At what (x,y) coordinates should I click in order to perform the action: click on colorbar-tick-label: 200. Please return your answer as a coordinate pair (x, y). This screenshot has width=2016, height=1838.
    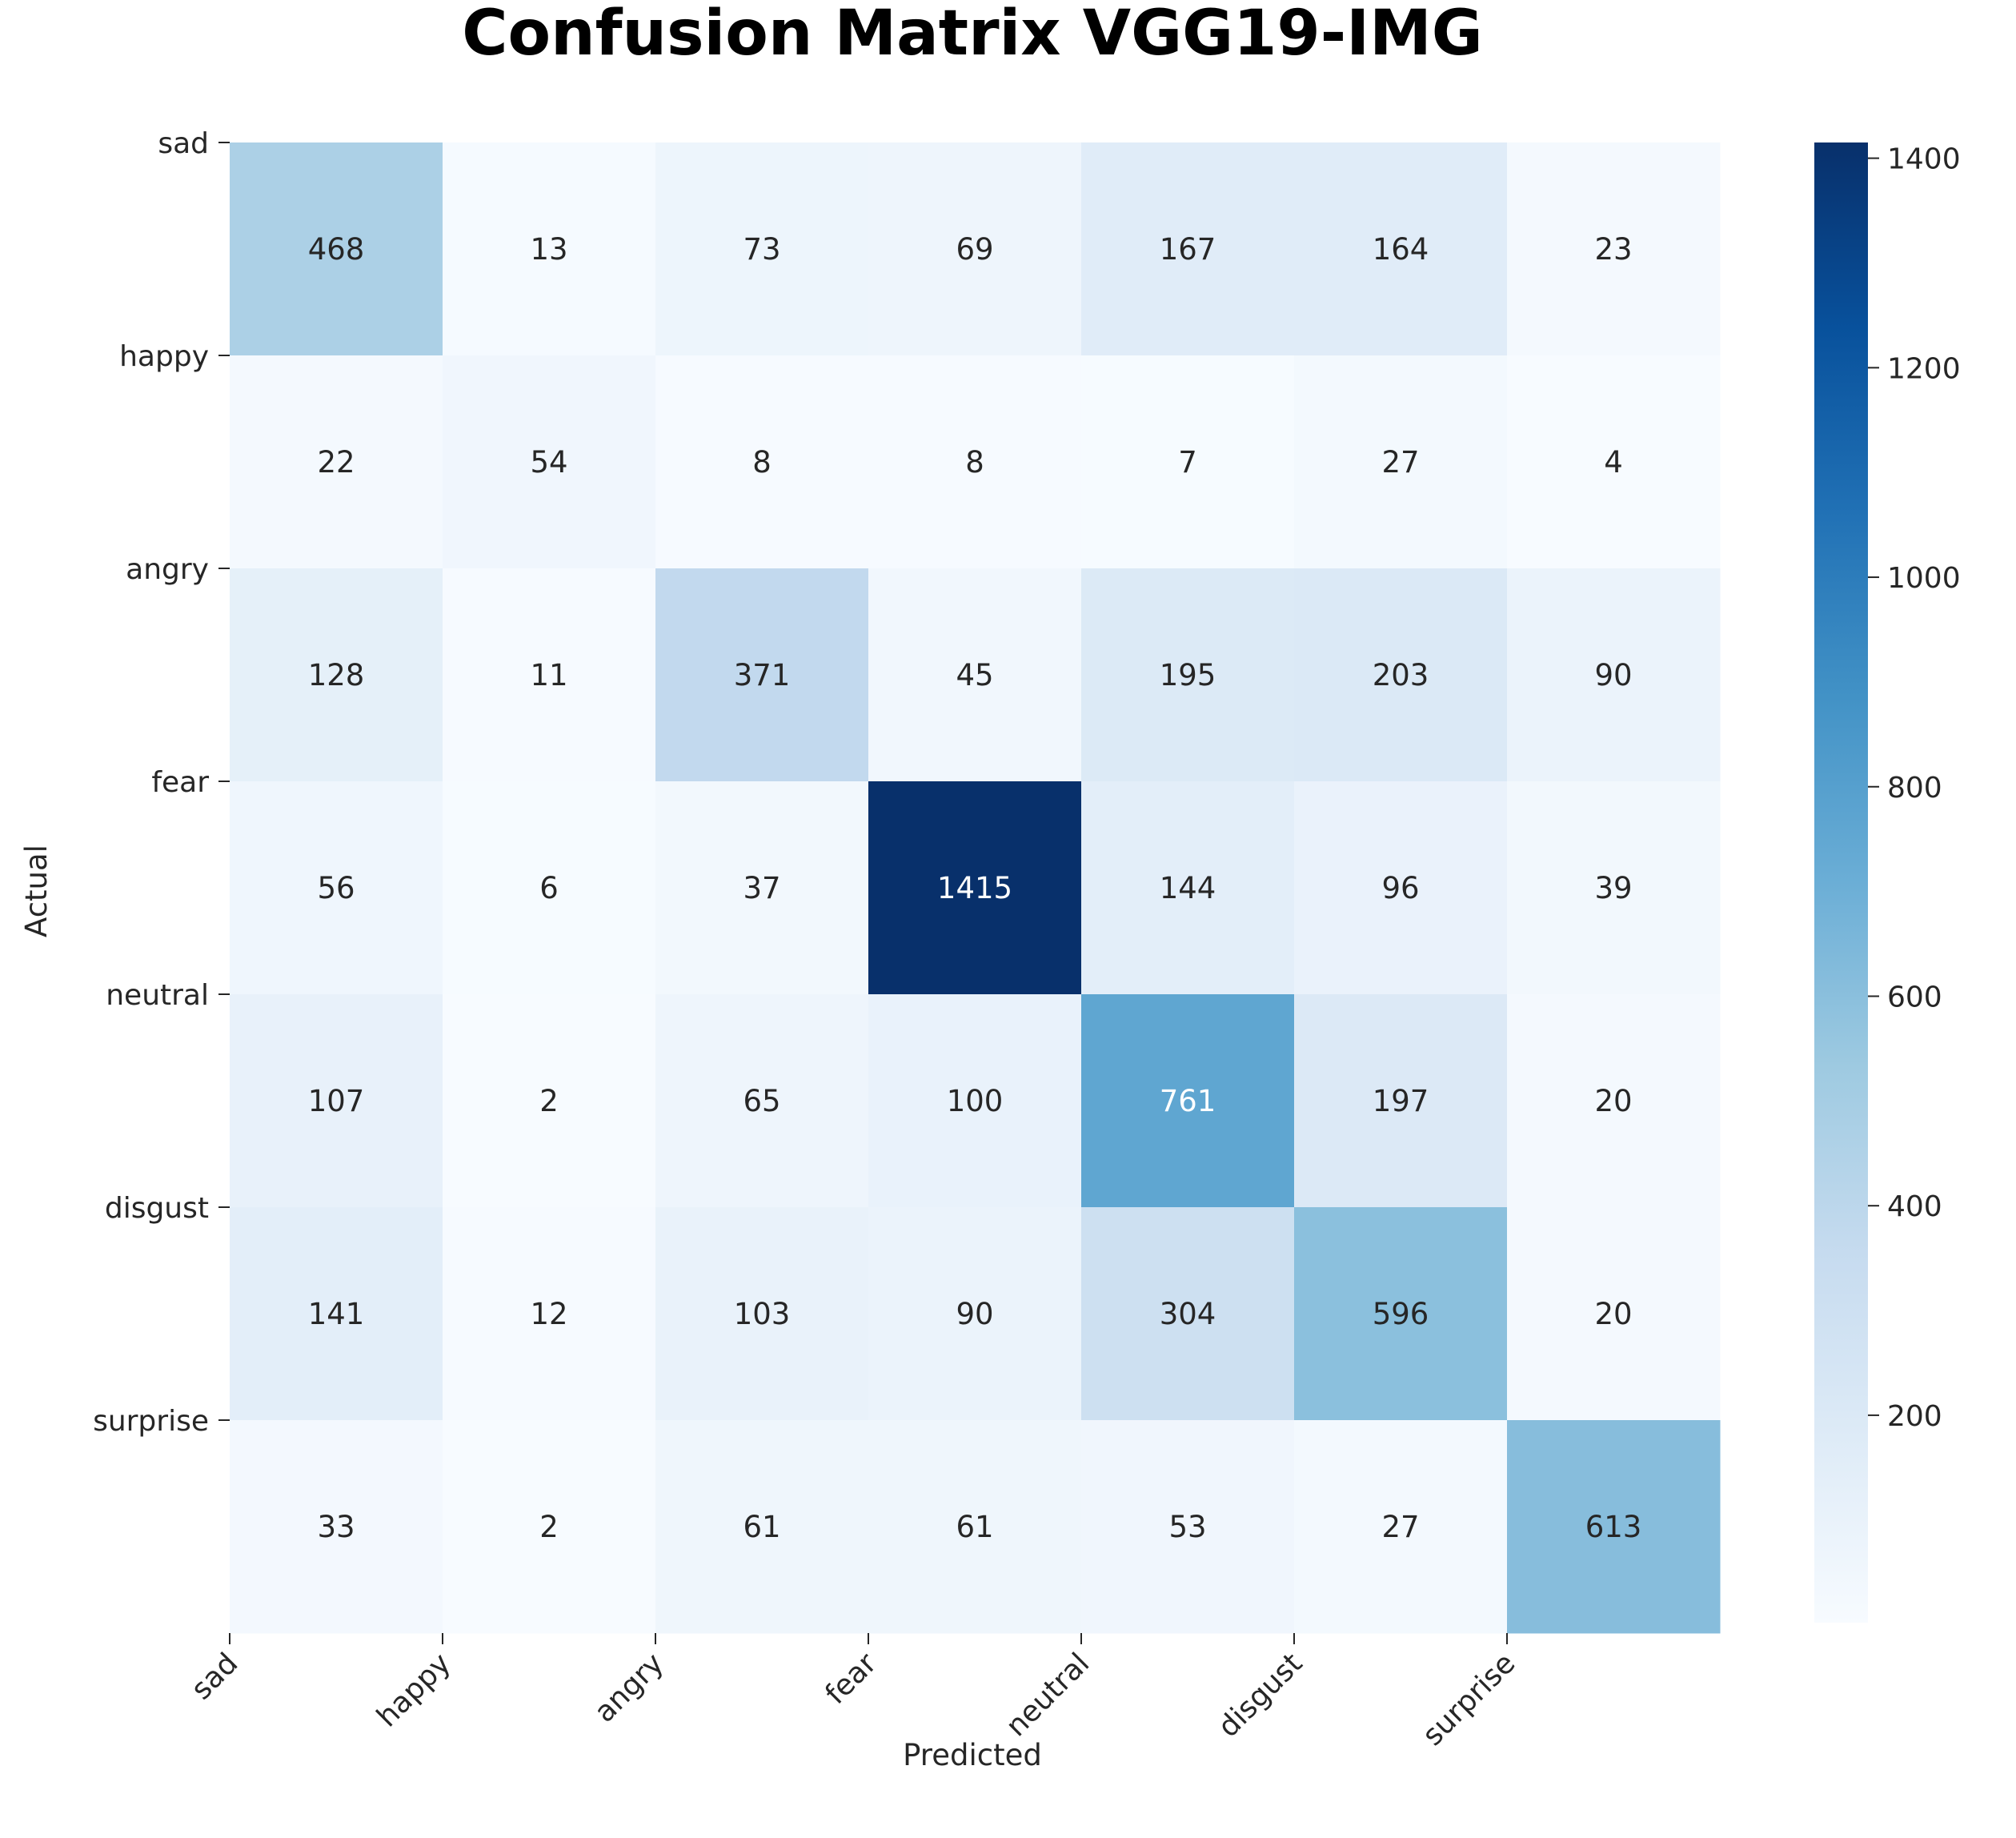
    Looking at the image, I should click on (1914, 1416).